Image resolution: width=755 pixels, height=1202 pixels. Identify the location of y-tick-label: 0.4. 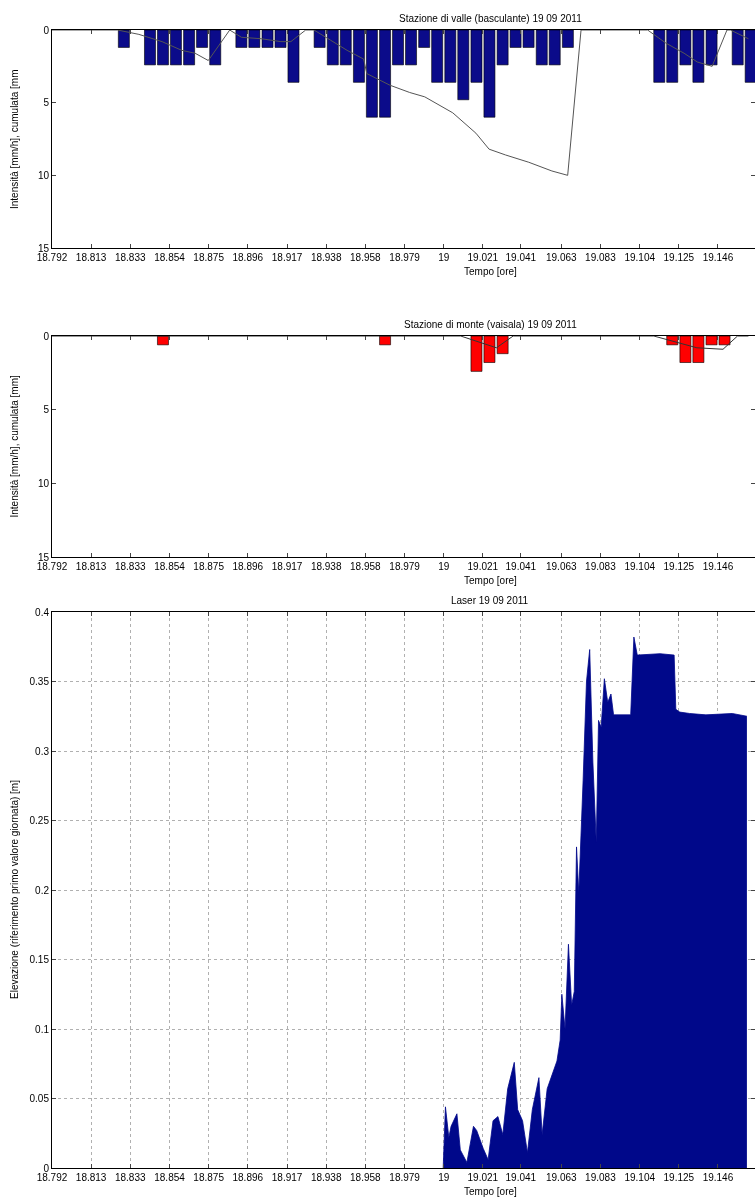
(42, 612).